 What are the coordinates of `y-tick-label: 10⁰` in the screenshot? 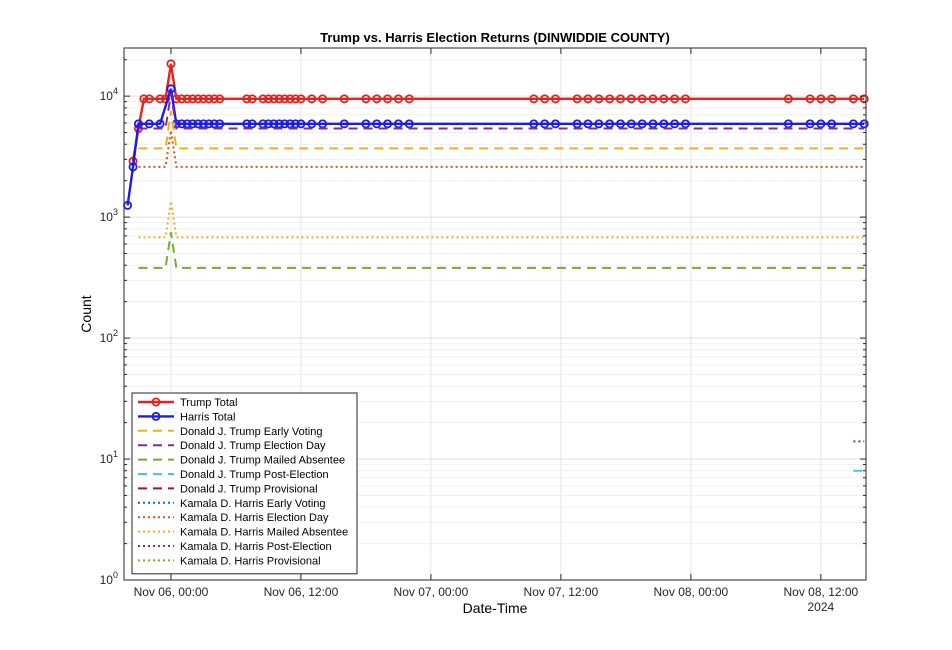 It's located at (109, 578).